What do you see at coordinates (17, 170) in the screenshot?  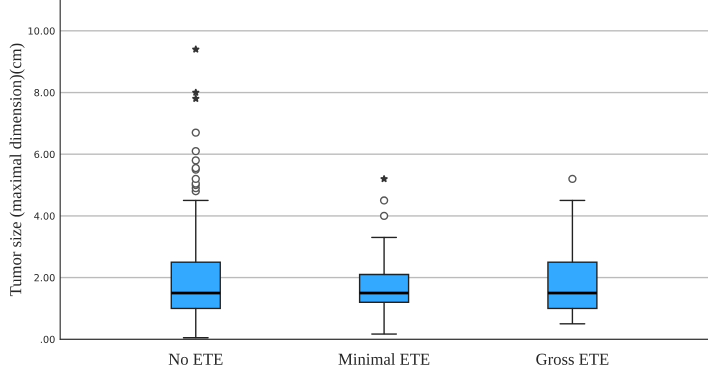 I see `y-axis-title: Tumor size (maximal dimension)(cm)` at bounding box center [17, 170].